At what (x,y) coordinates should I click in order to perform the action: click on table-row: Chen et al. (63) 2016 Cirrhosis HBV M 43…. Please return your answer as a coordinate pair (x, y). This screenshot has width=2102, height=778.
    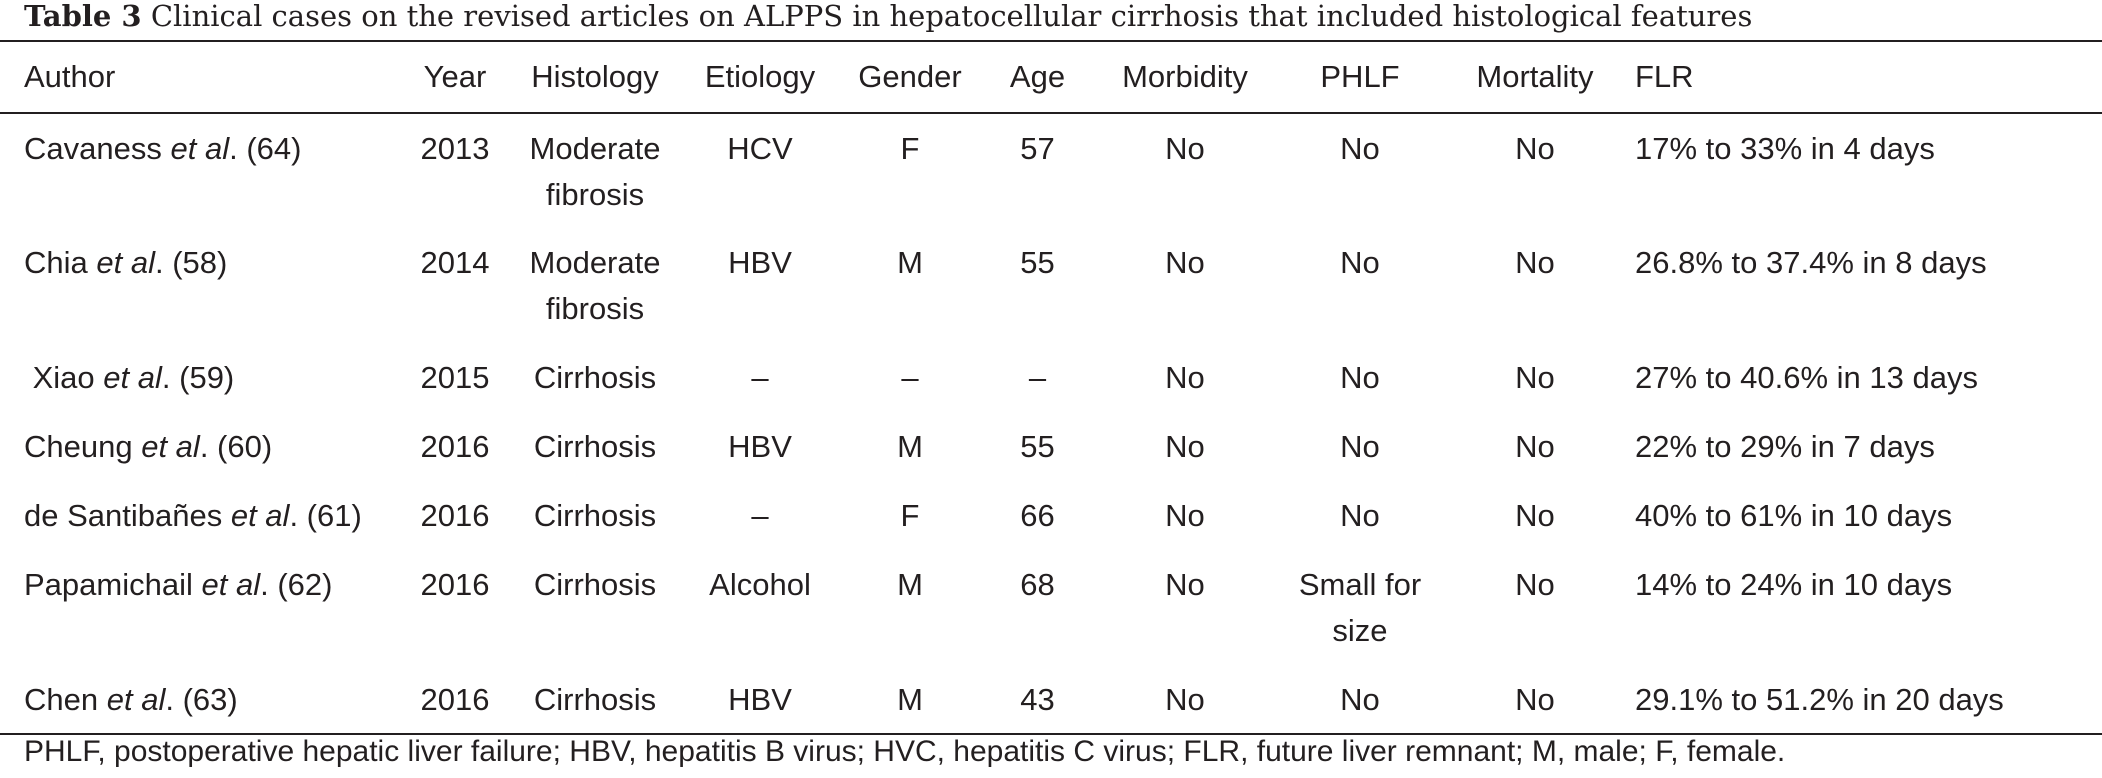
    Looking at the image, I should click on (1051, 700).